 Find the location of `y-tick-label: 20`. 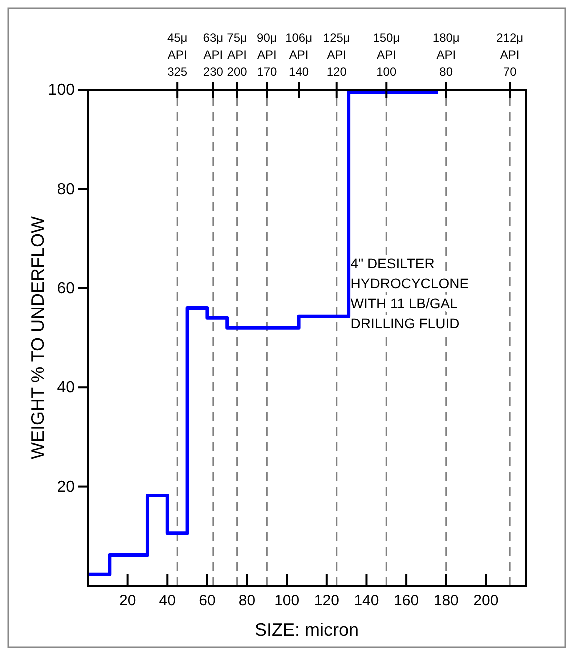

y-tick-label: 20 is located at coordinates (66, 487).